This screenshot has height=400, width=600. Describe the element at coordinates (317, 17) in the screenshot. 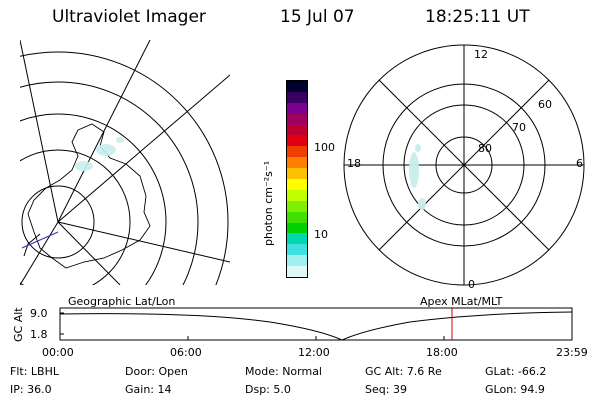

I see `date-display: 15 Jul 07` at that location.